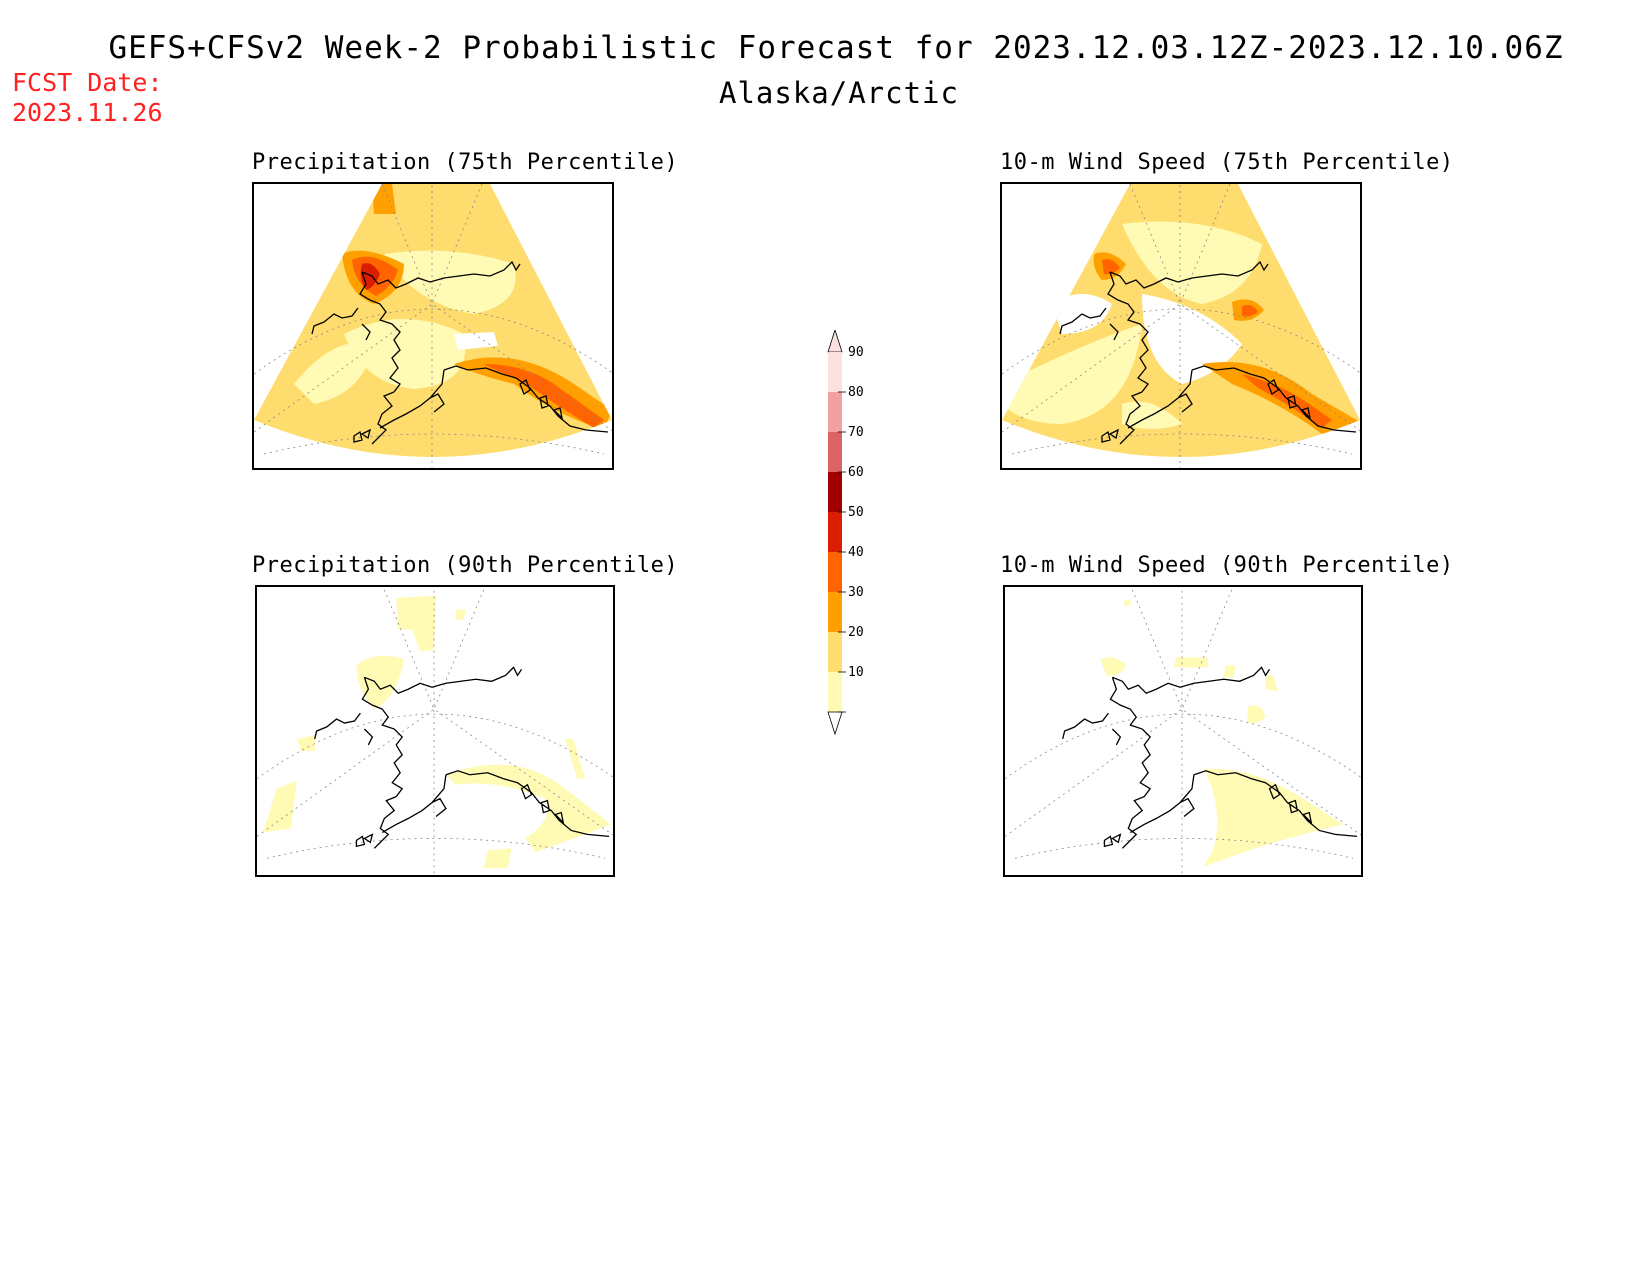 This screenshot has height=1275, width=1650. I want to click on forecast-date-block: FCST Date: 2023.11.26, so click(87, 98).